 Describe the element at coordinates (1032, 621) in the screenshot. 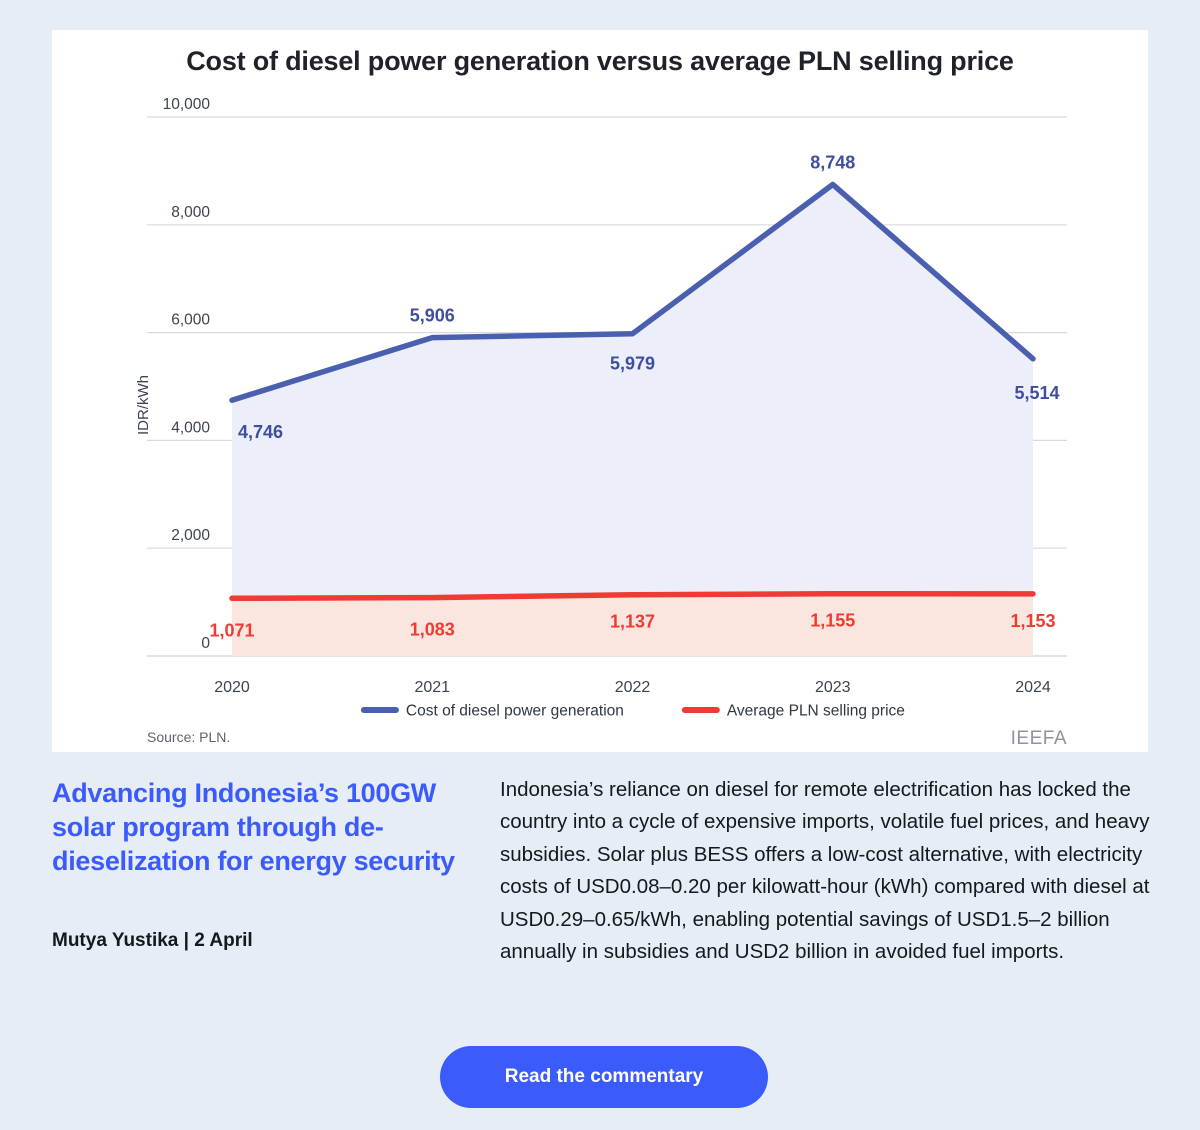

I see `data-label-series-1: 1,153` at that location.